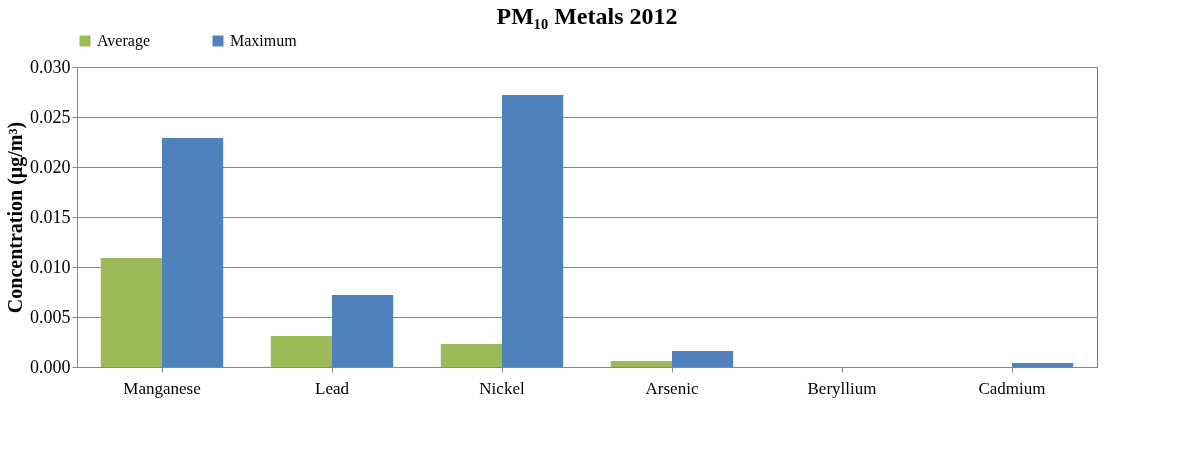 The width and height of the screenshot is (1183, 474). I want to click on y-tick-label: 0.010, so click(50, 266).